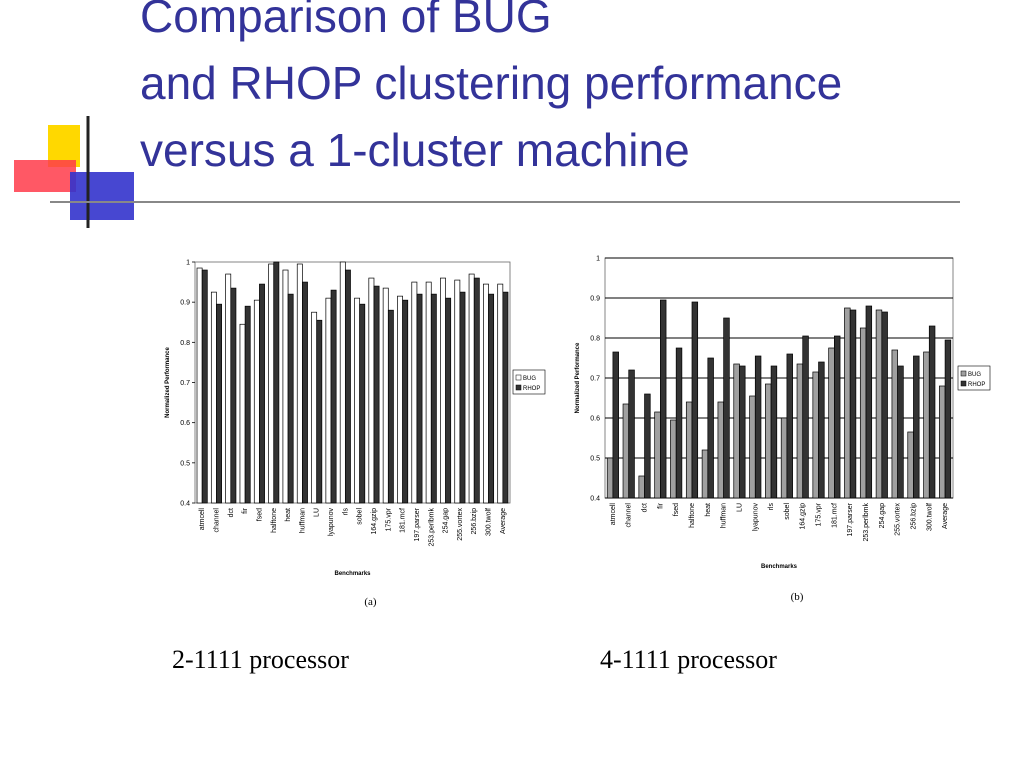  What do you see at coordinates (245, 510) in the screenshot?
I see `x-tick-label: fir` at bounding box center [245, 510].